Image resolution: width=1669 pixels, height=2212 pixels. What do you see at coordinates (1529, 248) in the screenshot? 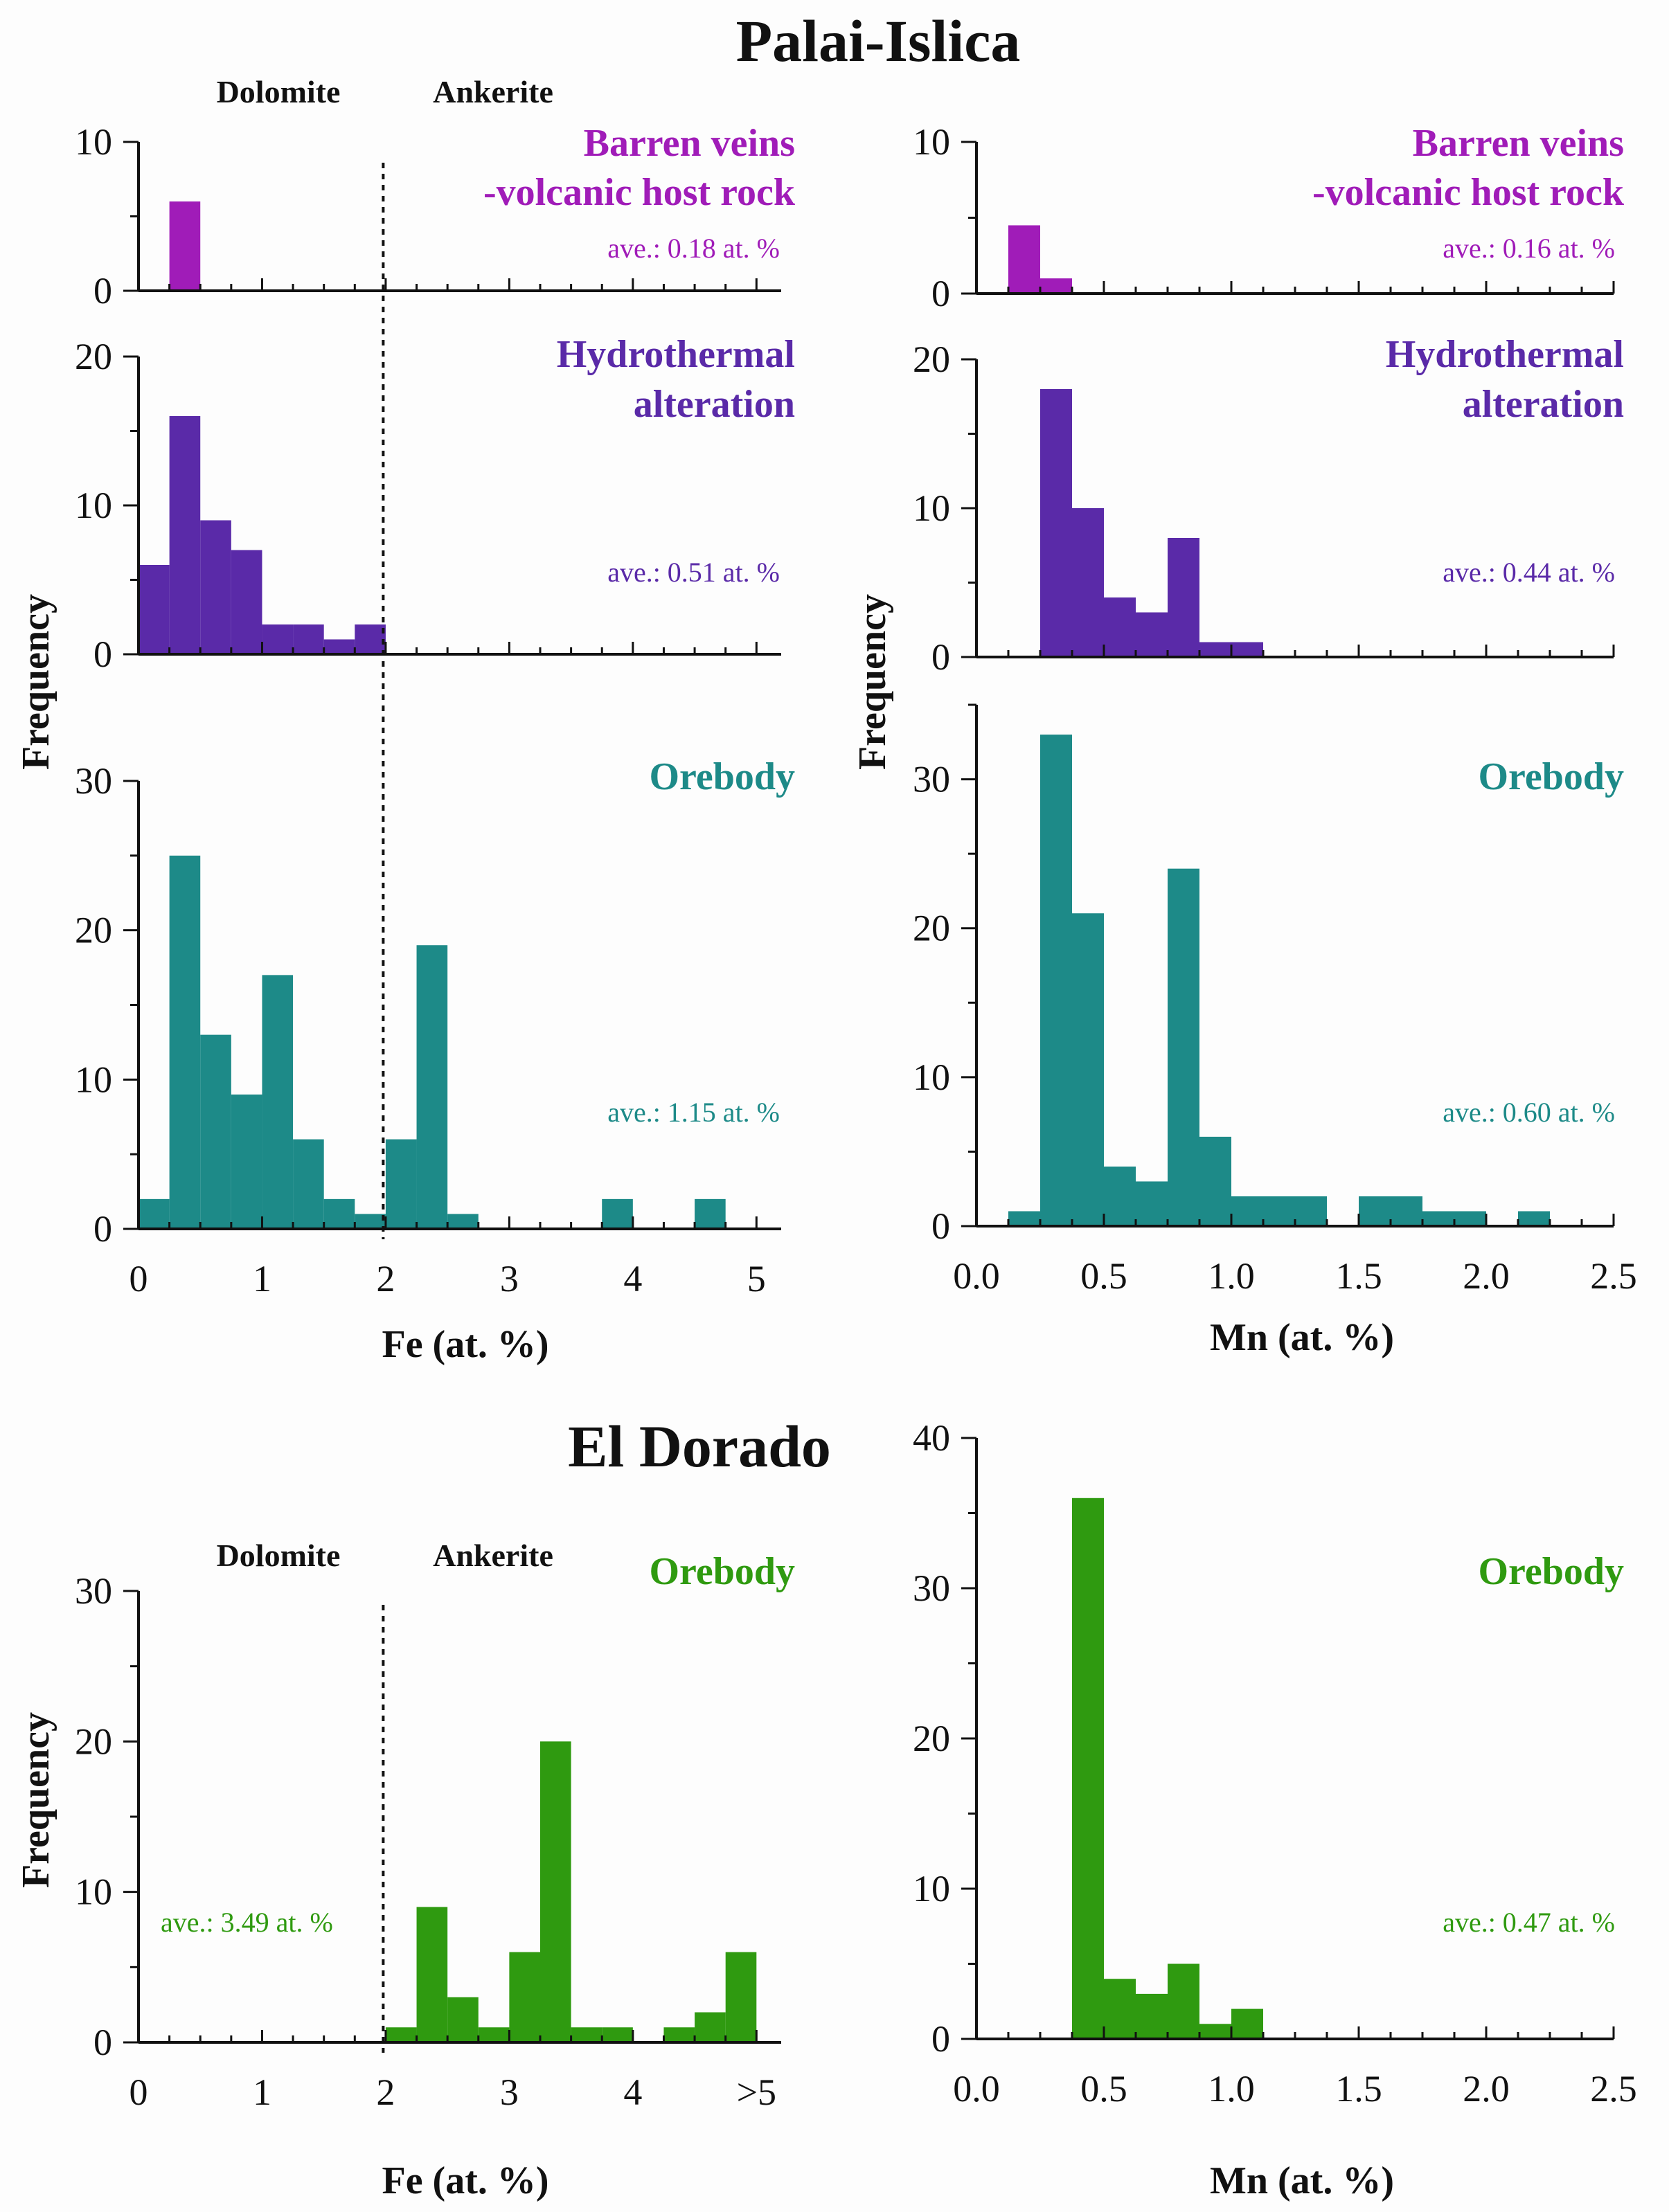
I see `average-label: ave.: 0.16 at. %` at bounding box center [1529, 248].